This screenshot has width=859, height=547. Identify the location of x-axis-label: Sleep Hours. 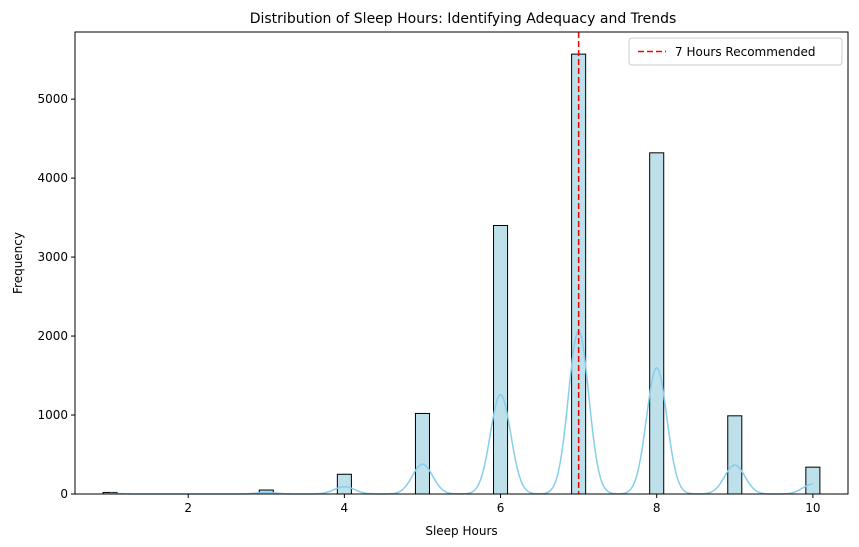
(461, 531).